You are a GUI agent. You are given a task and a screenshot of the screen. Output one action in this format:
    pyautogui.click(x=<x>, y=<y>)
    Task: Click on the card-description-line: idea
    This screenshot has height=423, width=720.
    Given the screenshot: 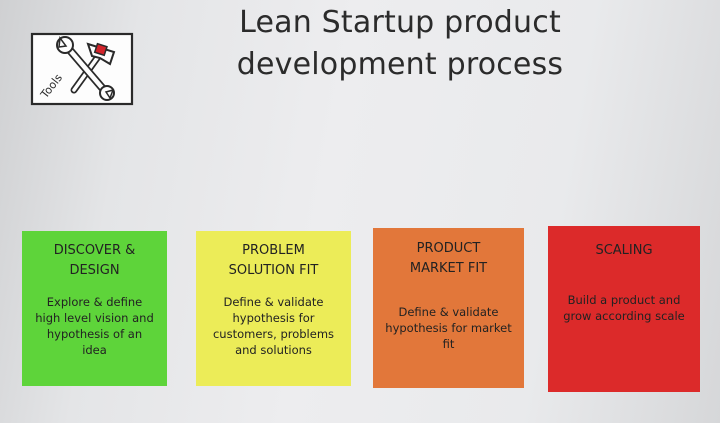 What is the action you would take?
    pyautogui.click(x=94, y=350)
    